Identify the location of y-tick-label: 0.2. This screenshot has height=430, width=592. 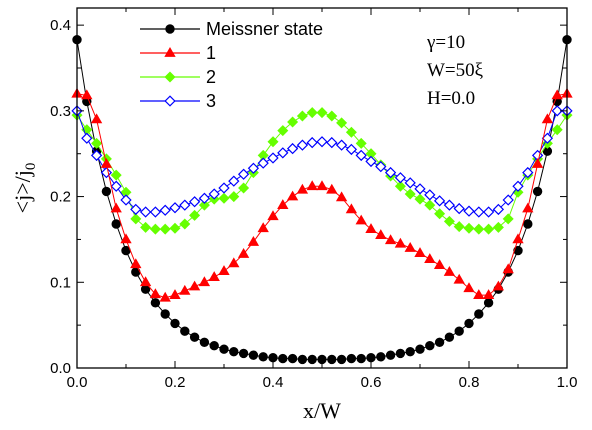
(60, 197).